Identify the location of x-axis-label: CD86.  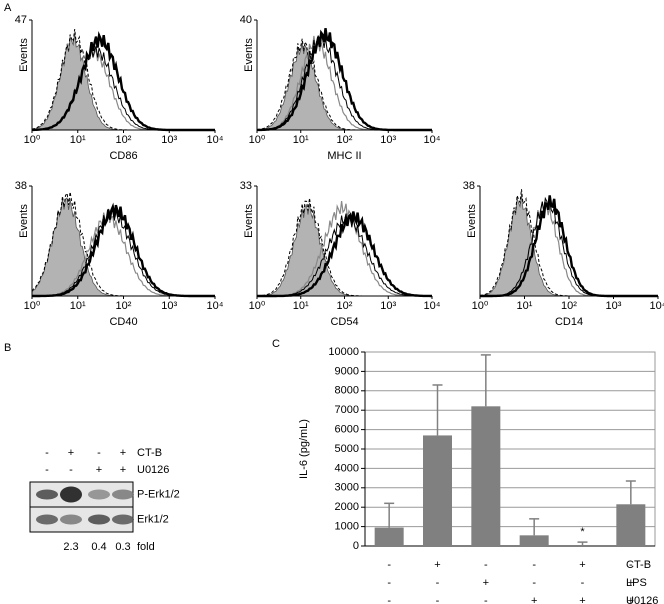
(123, 156).